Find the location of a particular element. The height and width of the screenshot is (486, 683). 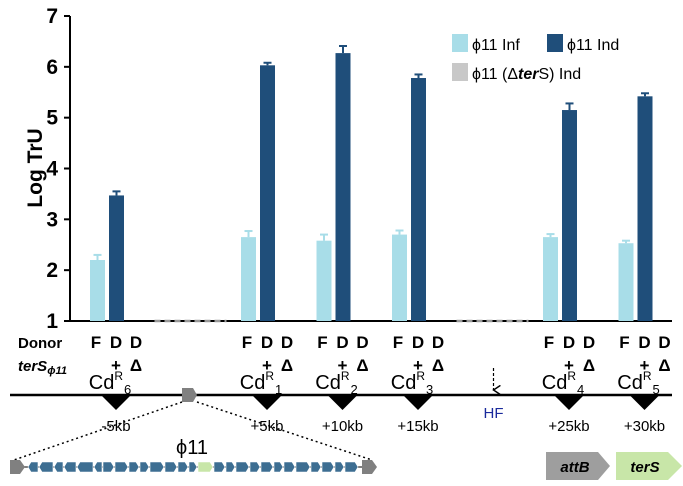

legend-item-ters-ind: ϕ11 (ΔterS) Ind is located at coordinates (516, 73).